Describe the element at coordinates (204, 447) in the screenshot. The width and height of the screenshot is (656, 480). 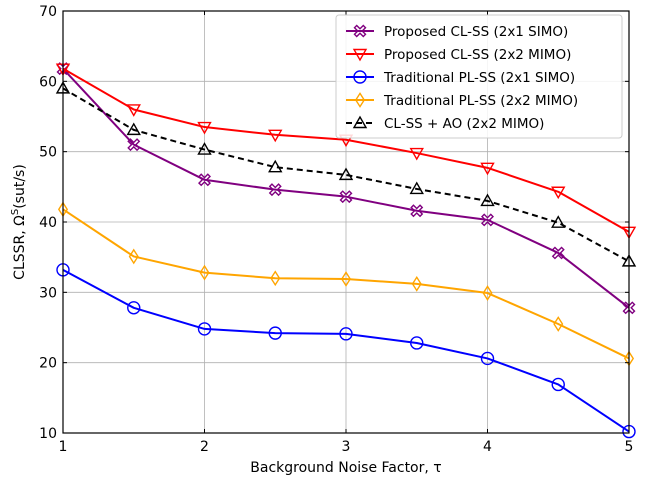
I see `x-tick-label: 2` at that location.